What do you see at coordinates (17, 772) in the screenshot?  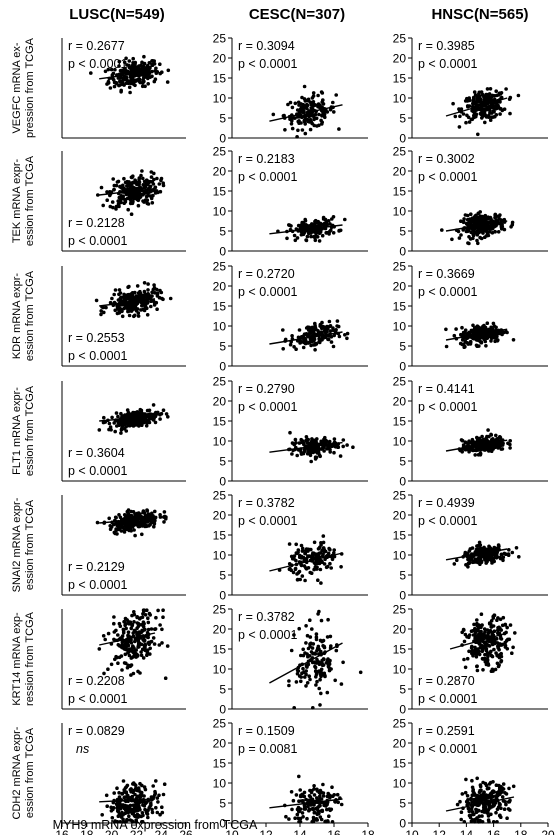 I see `y-axis-label-line: CDH2 mRNA expr-` at bounding box center [17, 772].